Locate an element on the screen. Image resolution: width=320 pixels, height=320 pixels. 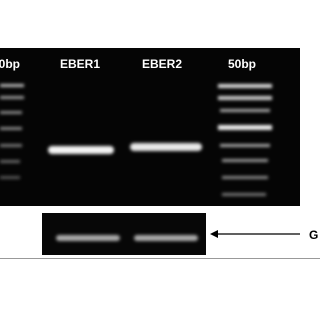
left-ladder is located at coordinates (12, 131).